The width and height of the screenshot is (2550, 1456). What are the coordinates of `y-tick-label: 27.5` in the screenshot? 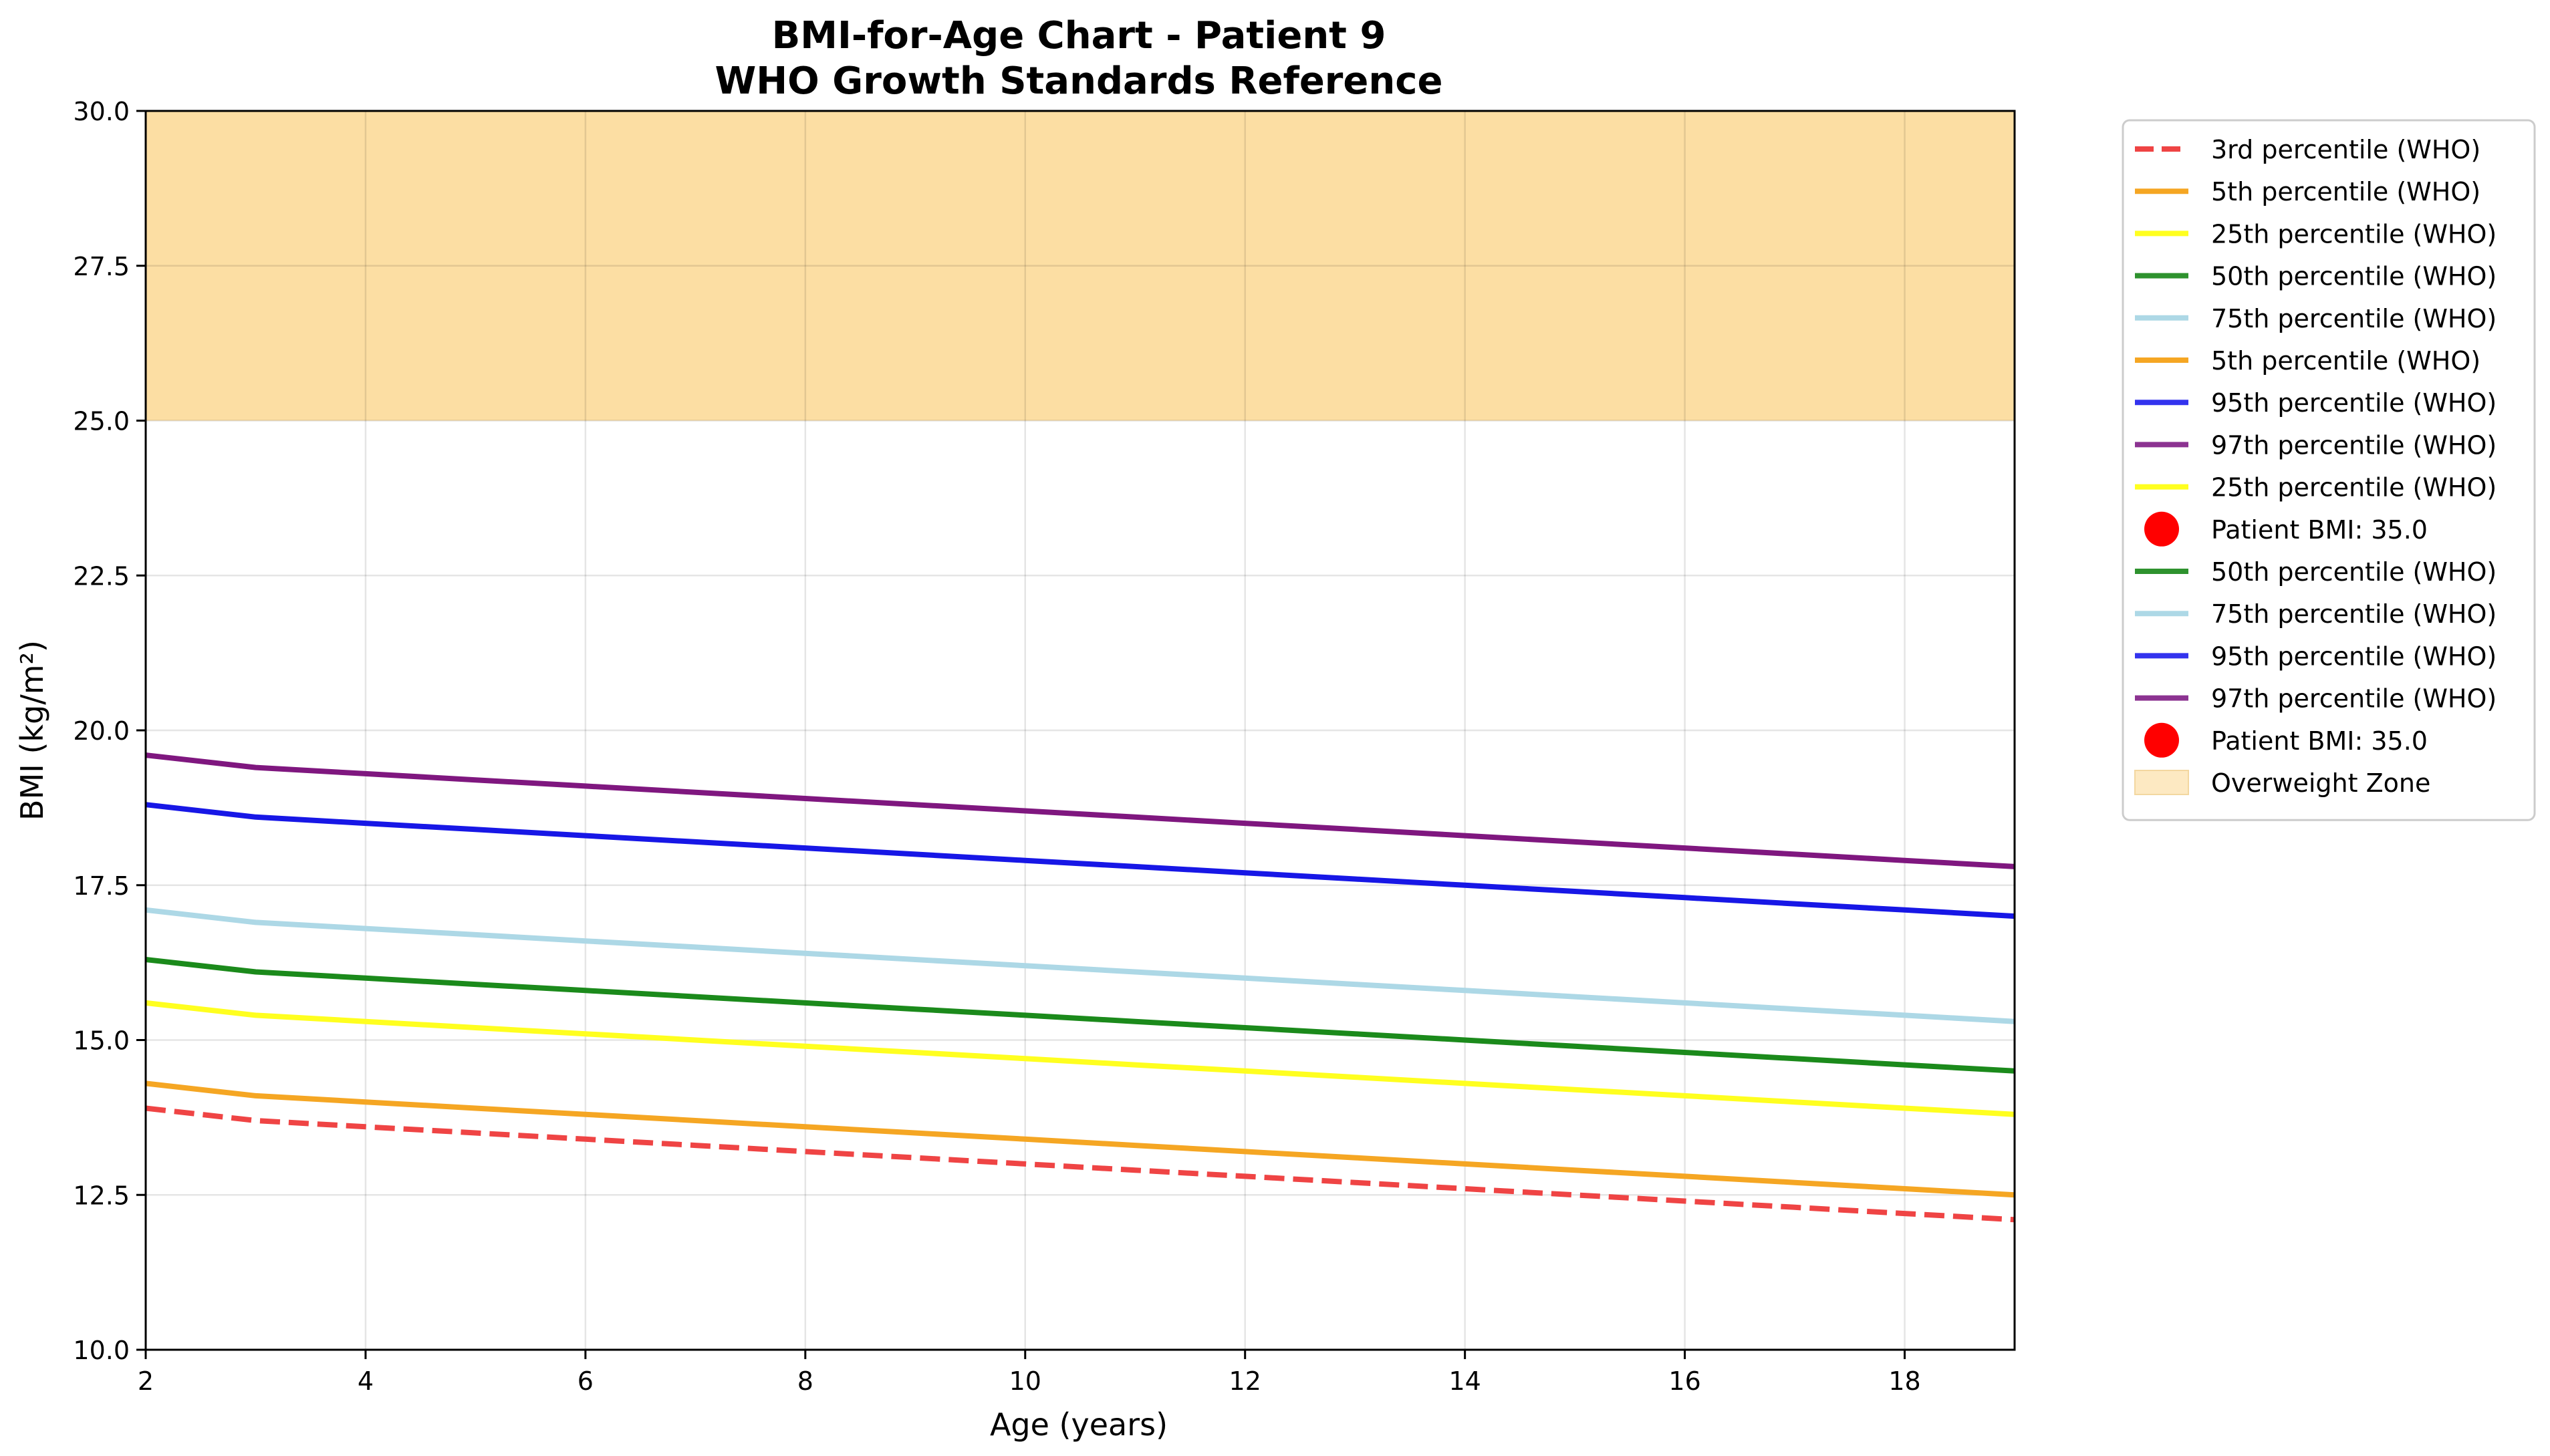 It's located at (101, 266).